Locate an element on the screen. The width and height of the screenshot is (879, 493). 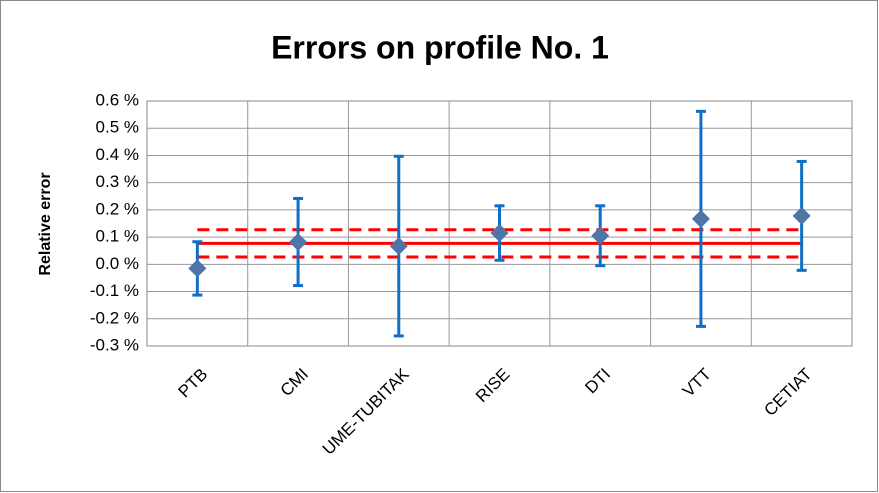
y-tick-label: -0.3 % is located at coordinates (114, 344).